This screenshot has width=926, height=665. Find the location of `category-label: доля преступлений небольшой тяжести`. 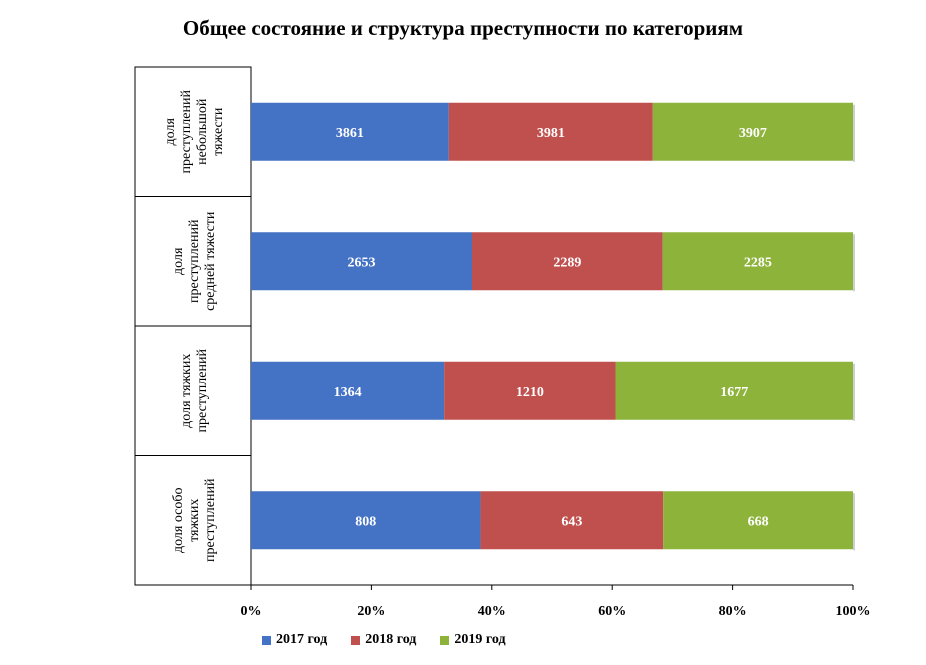

category-label: доля преступлений небольшой тяжести is located at coordinates (194, 132).